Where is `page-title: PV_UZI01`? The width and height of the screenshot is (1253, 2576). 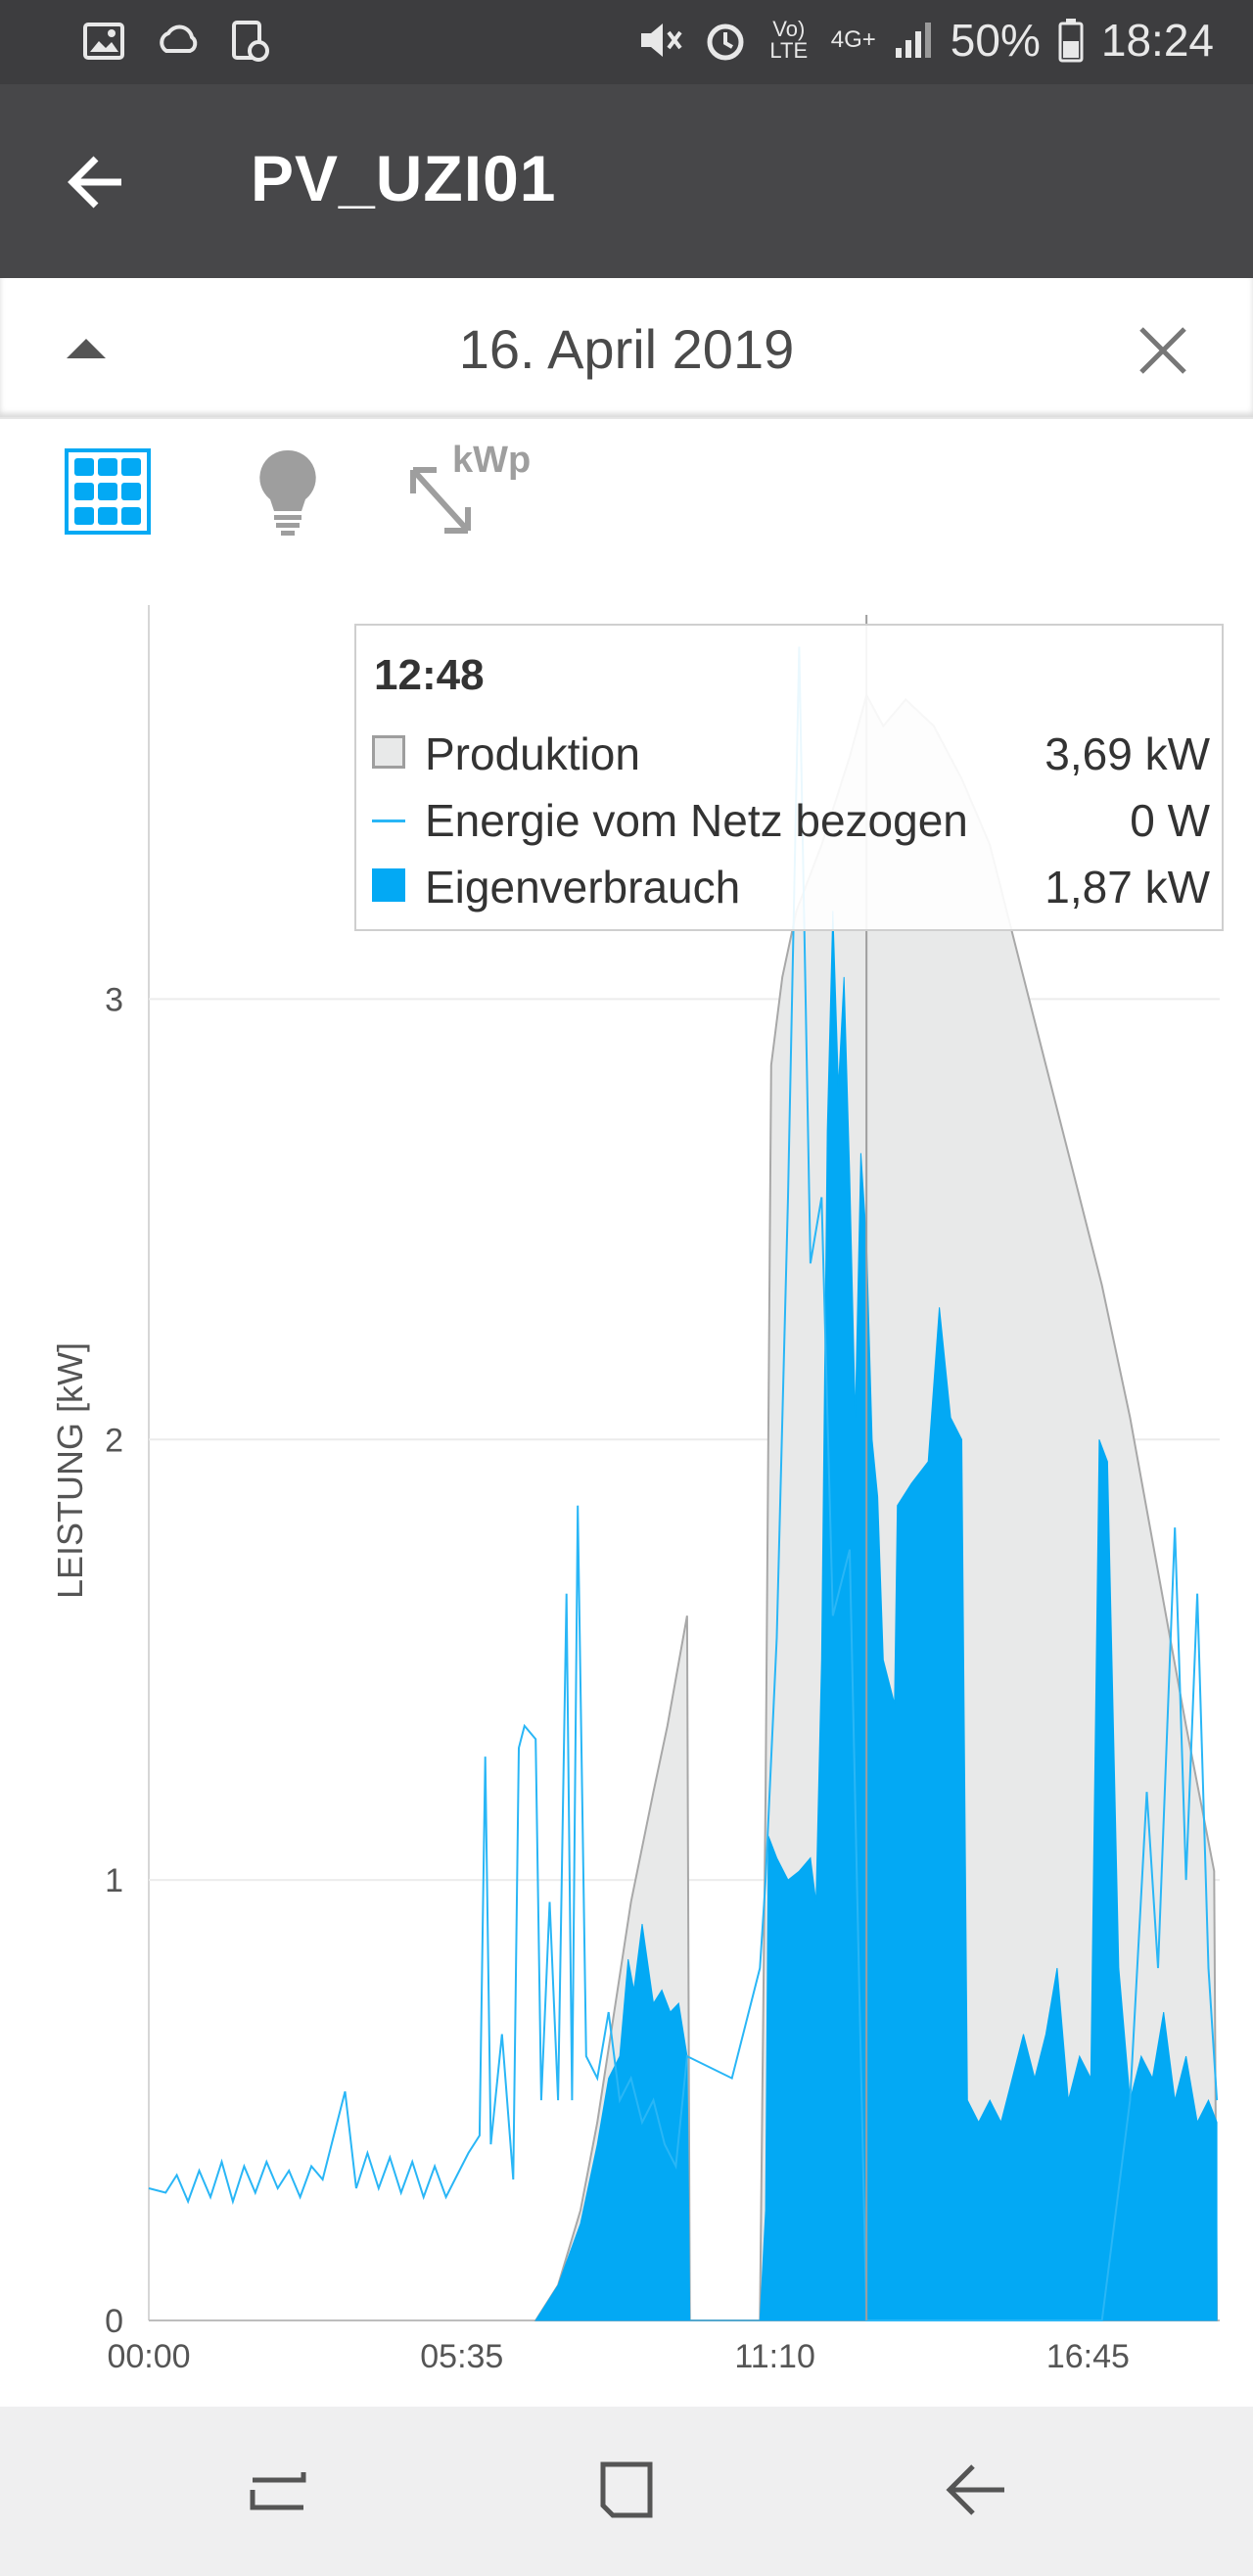 page-title: PV_UZI01 is located at coordinates (404, 178).